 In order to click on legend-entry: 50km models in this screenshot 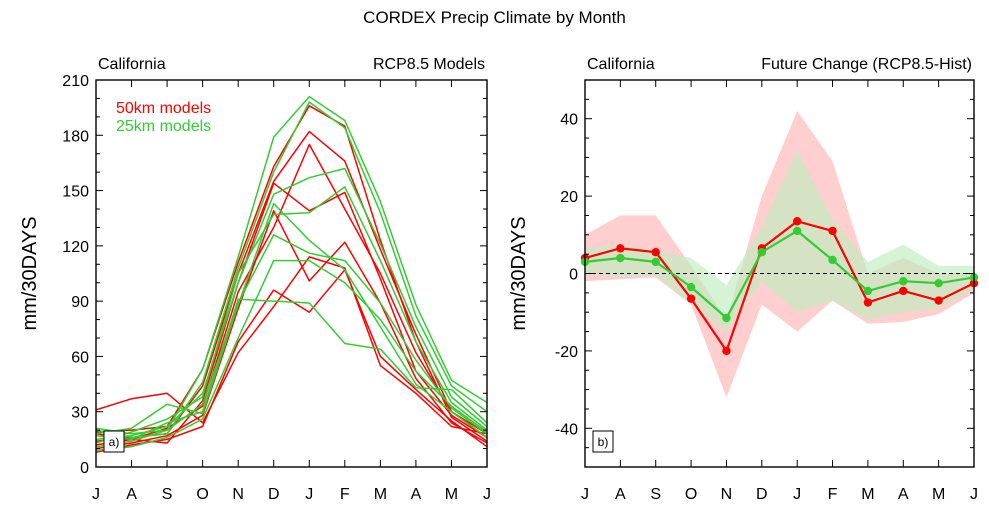, I will do `click(163, 108)`.